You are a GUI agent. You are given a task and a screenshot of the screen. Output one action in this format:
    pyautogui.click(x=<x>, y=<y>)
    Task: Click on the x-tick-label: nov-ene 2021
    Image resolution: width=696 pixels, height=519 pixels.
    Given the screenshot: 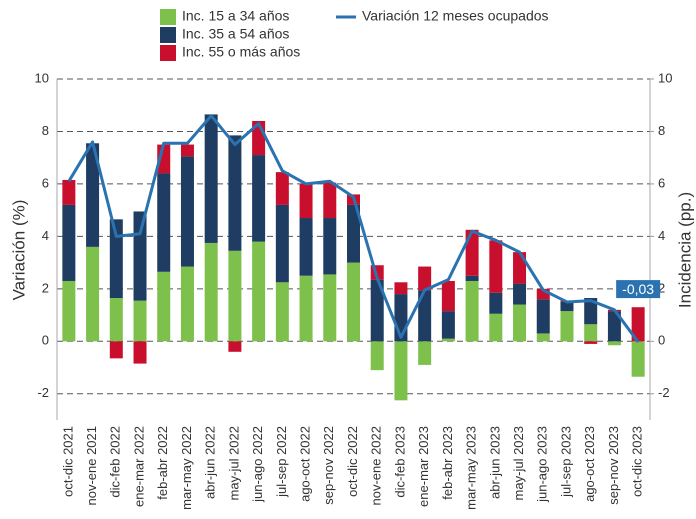 What is the action you would take?
    pyautogui.click(x=91, y=466)
    